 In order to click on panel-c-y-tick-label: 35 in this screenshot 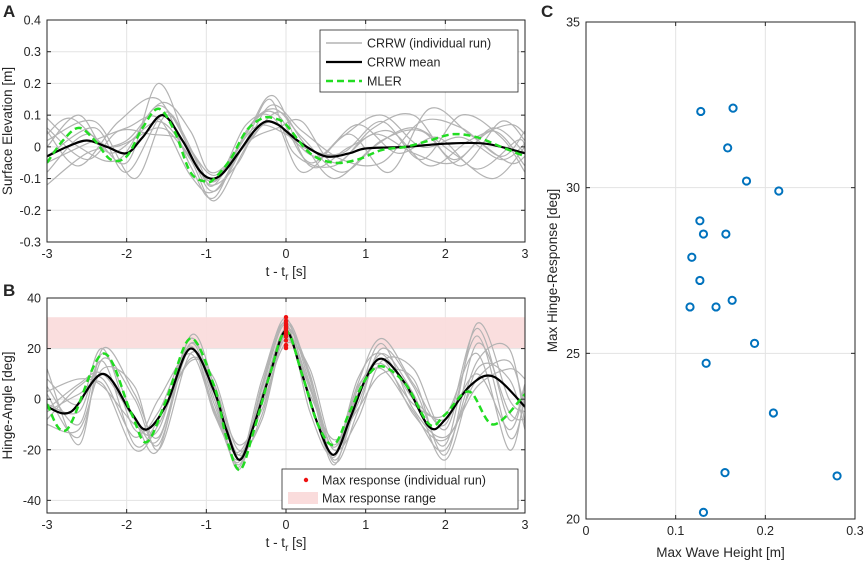, I will do `click(573, 23)`.